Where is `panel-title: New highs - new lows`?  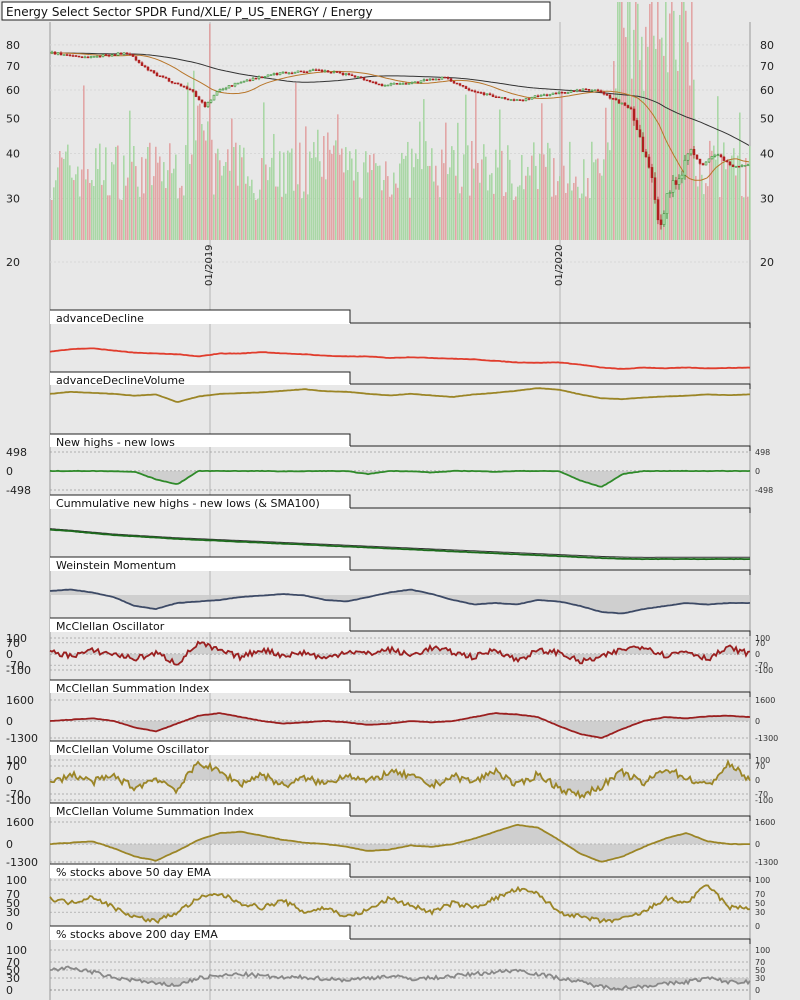
panel-title: New highs - new lows is located at coordinates (115, 442).